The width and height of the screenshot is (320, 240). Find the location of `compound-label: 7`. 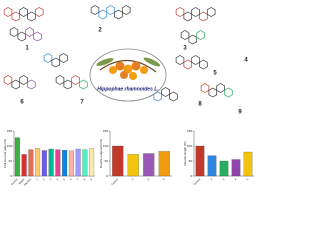

compound-label: 7 is located at coordinates (82, 103).